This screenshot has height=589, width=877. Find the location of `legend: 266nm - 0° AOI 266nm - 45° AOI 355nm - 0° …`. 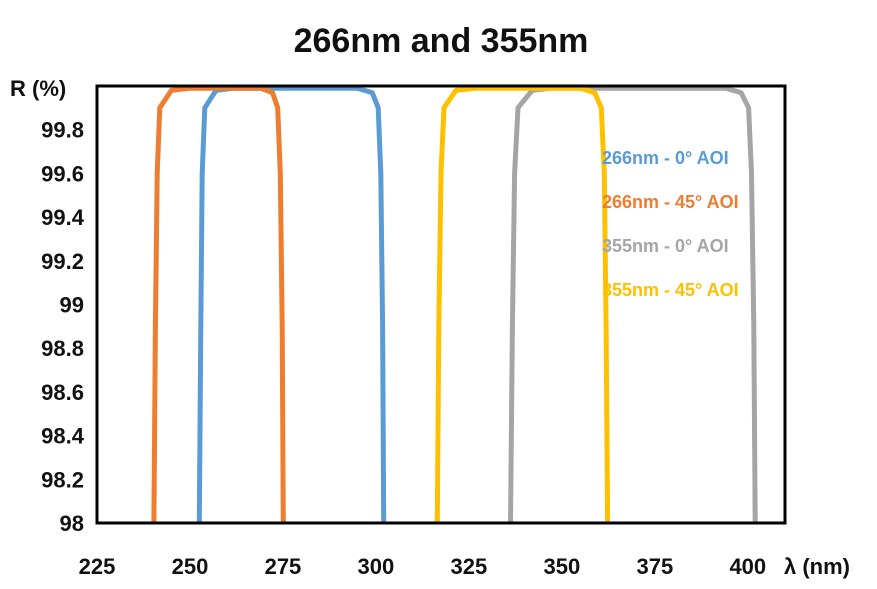

legend: 266nm - 0° AOI 266nm - 45° AOI 355nm - 0° … is located at coordinates (670, 224).